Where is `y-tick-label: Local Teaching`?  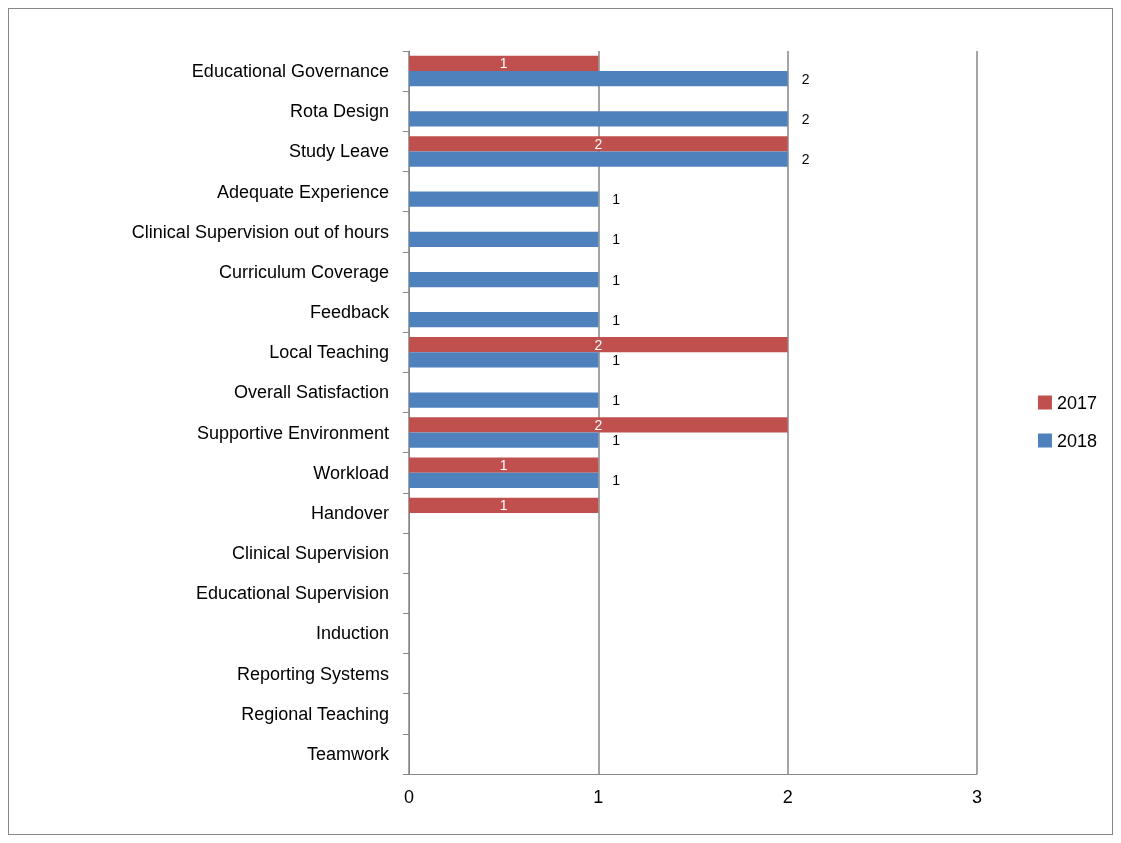 y-tick-label: Local Teaching is located at coordinates (329, 352).